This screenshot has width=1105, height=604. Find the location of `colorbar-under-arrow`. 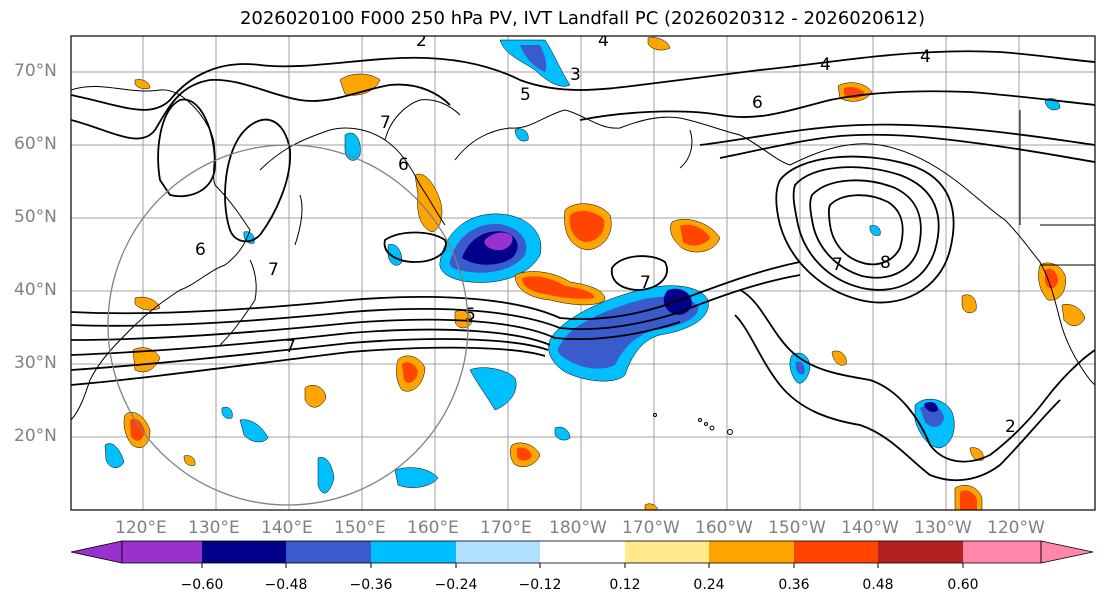

colorbar-under-arrow is located at coordinates (96, 552).